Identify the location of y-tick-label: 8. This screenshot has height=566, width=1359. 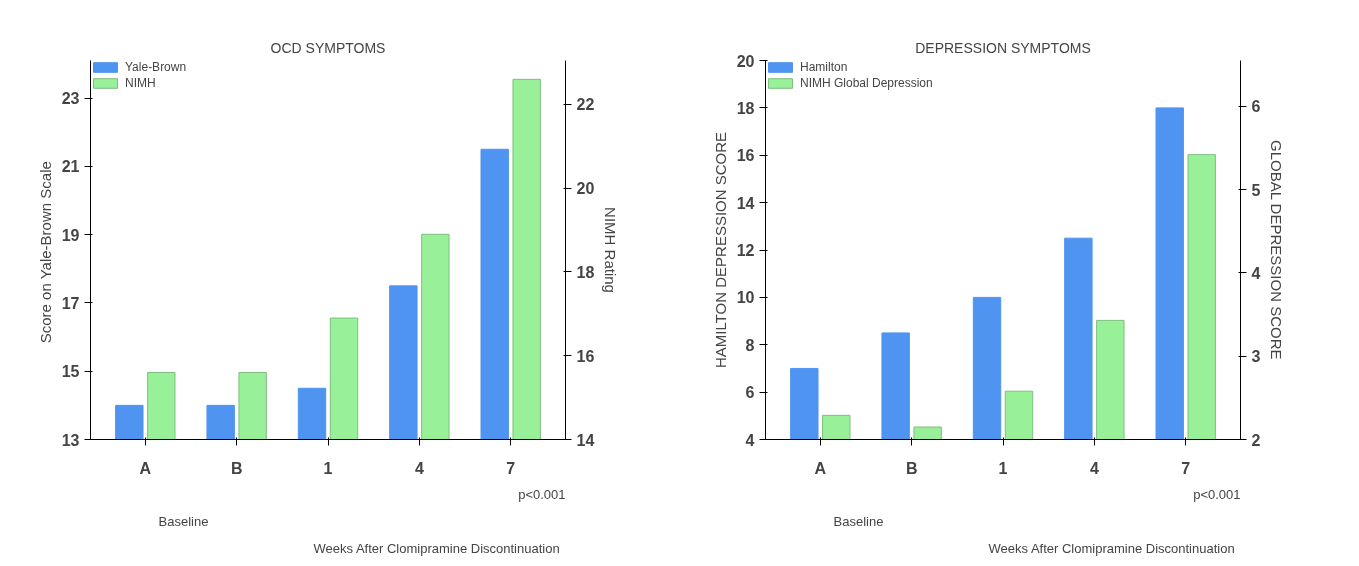
(750, 345).